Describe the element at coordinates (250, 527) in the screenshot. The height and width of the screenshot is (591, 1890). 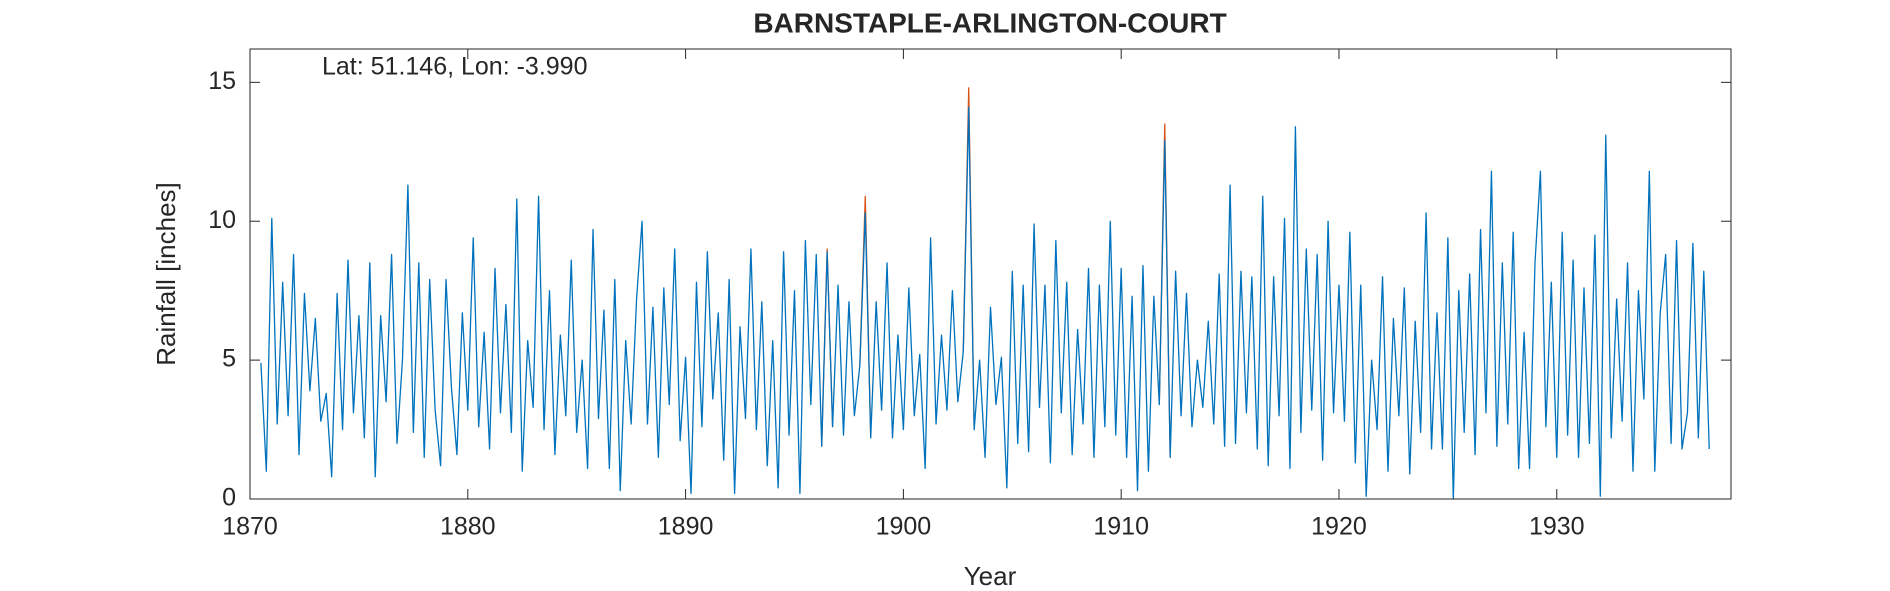
I see `x-tick-label: 1870` at that location.